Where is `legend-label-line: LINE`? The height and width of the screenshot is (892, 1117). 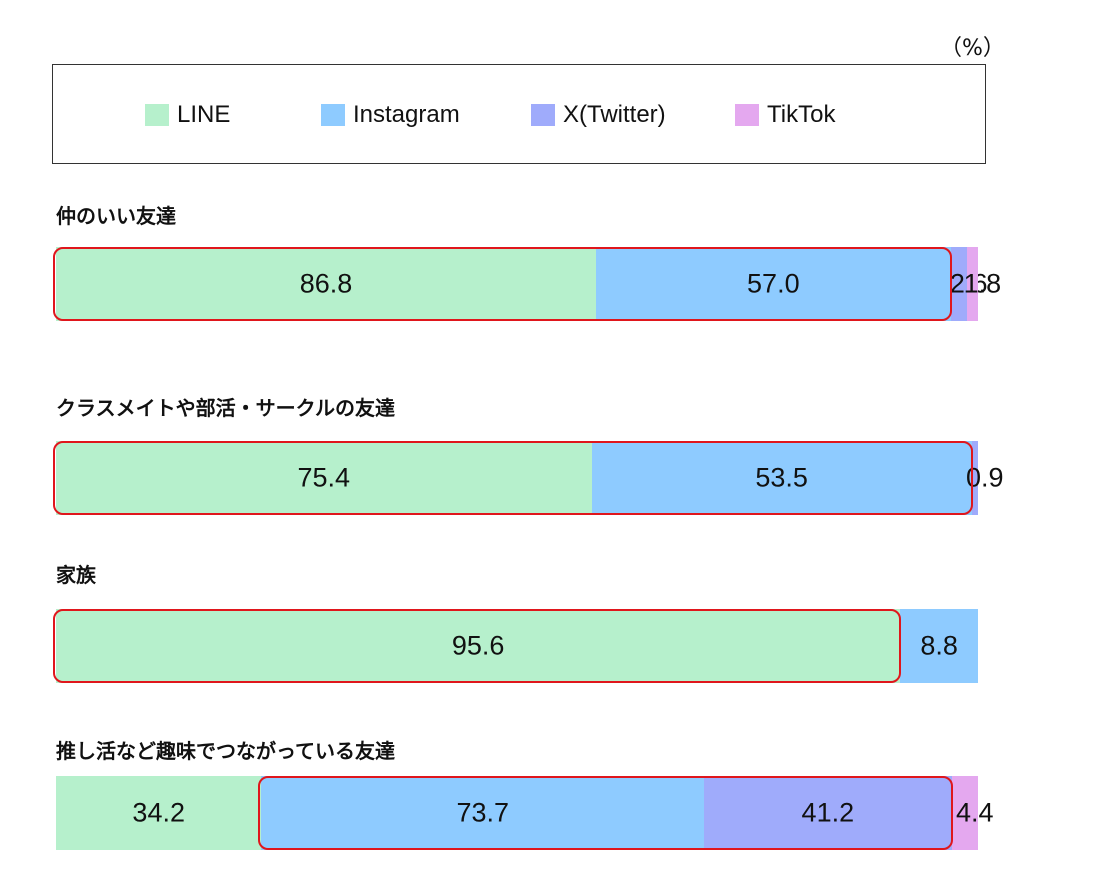 legend-label-line: LINE is located at coordinates (204, 114).